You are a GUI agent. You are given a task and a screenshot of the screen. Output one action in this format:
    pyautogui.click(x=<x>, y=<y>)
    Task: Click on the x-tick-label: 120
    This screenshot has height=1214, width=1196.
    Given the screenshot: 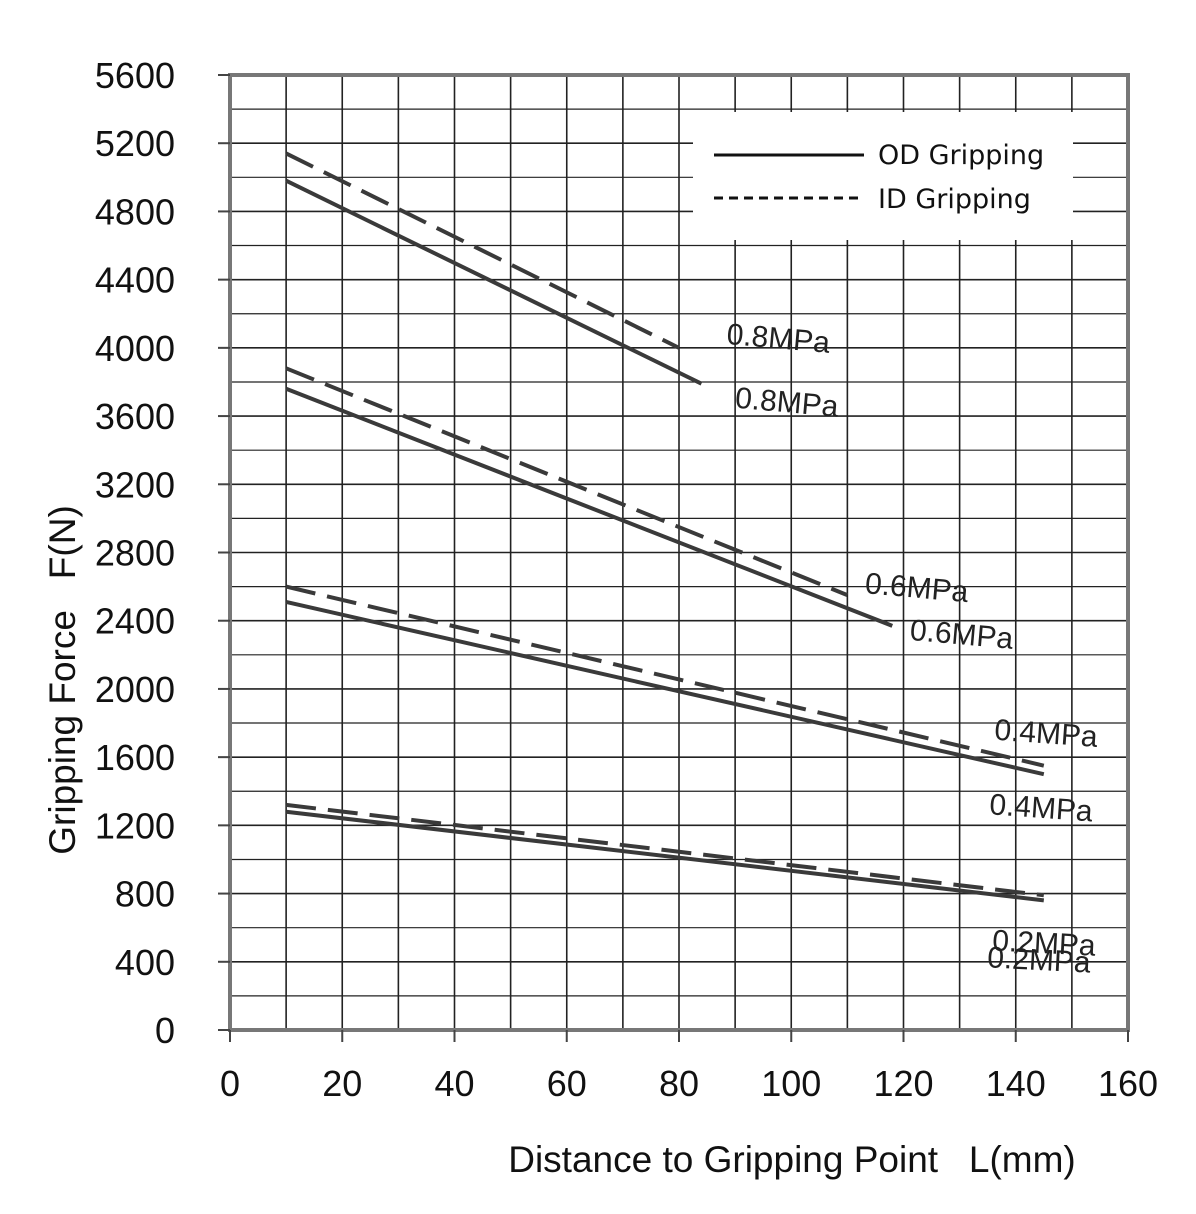 What is the action you would take?
    pyautogui.click(x=903, y=1083)
    